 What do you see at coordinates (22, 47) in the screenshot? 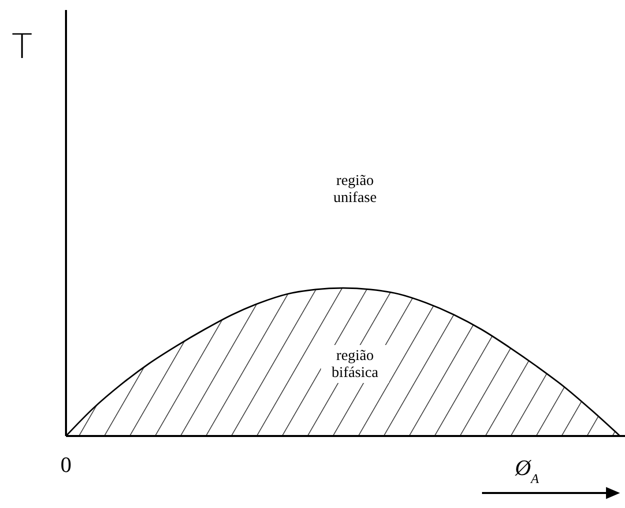
I see `text: T` at bounding box center [22, 47].